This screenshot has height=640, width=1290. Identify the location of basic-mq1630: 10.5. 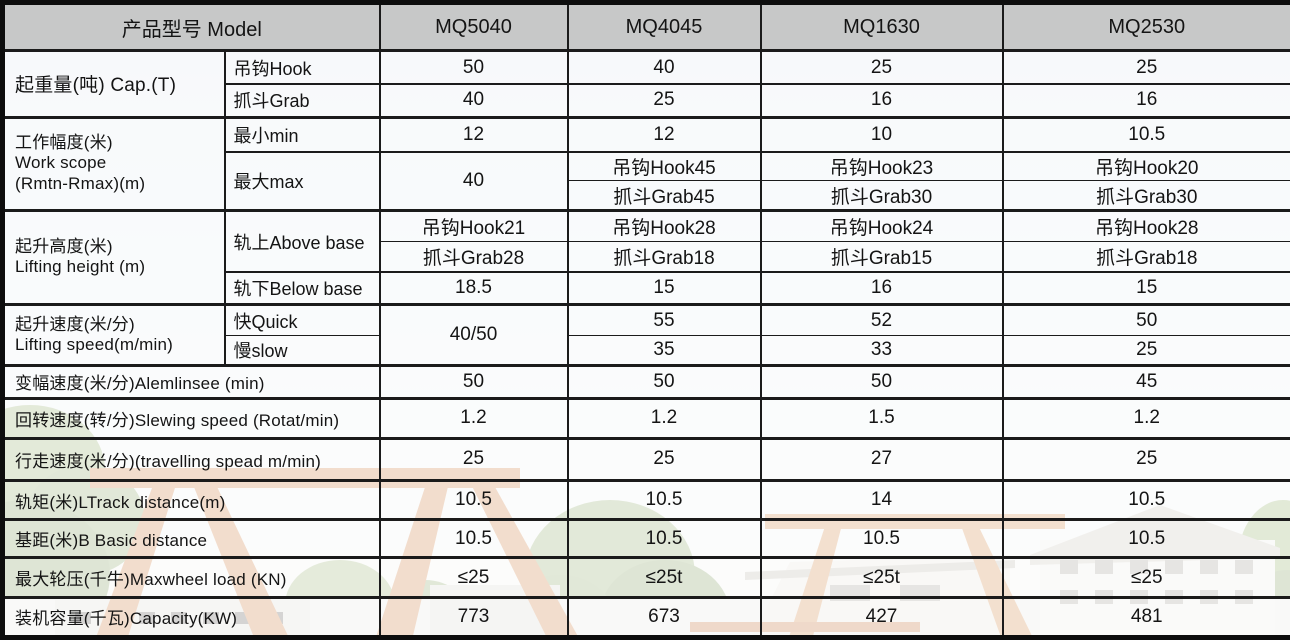
(881, 538).